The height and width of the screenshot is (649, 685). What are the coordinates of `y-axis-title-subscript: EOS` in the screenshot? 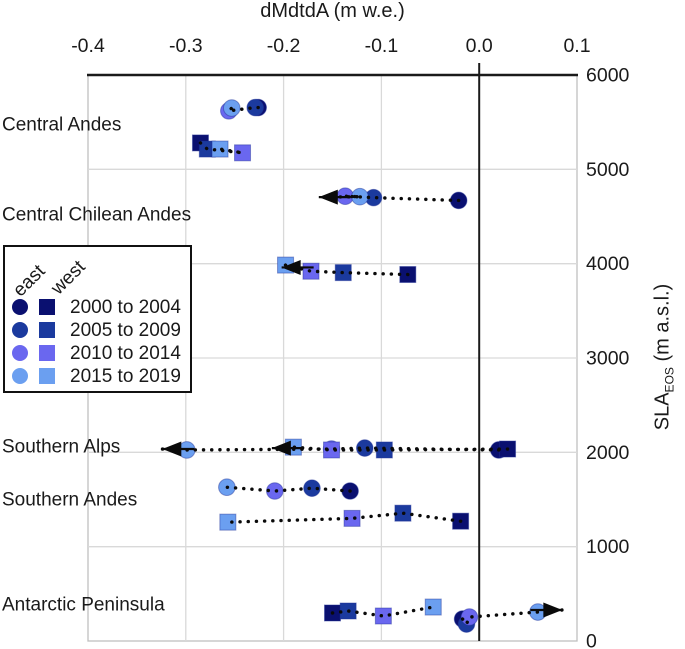 It's located at (669, 380).